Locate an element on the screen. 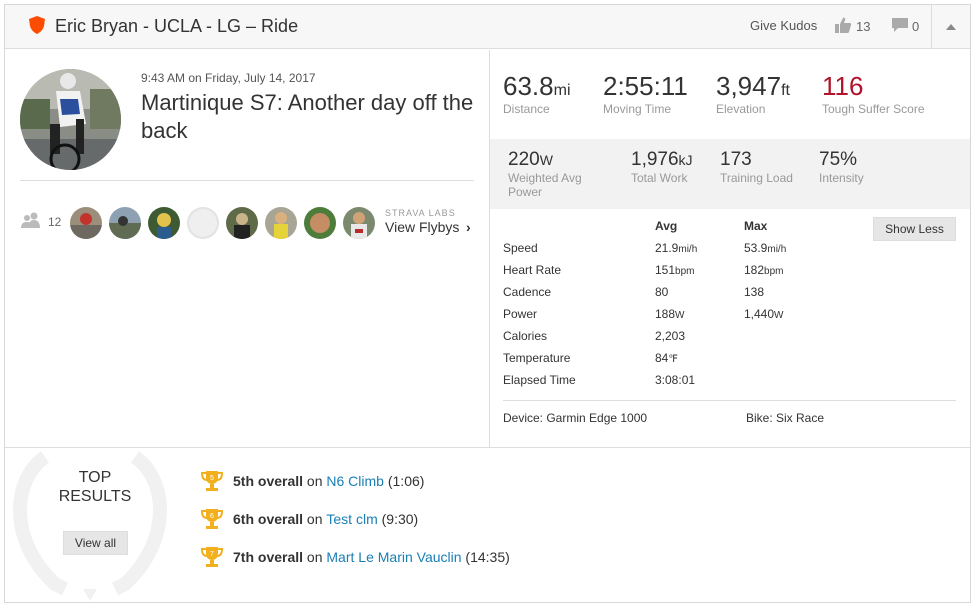 This screenshot has width=975, height=606. segment-link: Mart Le Marin Vauclin is located at coordinates (394, 557).